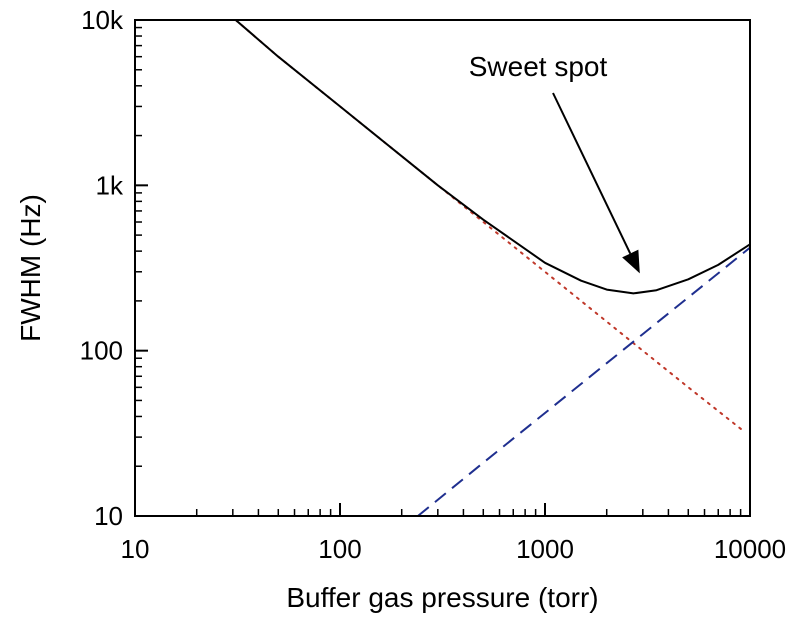 The height and width of the screenshot is (617, 802). I want to click on x-tick-label: 1000, so click(545, 549).